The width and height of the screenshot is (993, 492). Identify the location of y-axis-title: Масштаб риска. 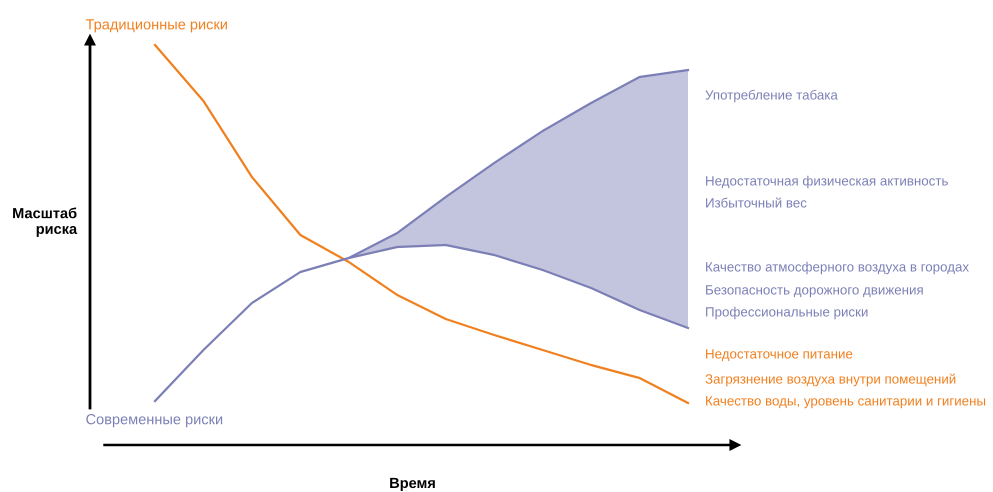
(45, 222).